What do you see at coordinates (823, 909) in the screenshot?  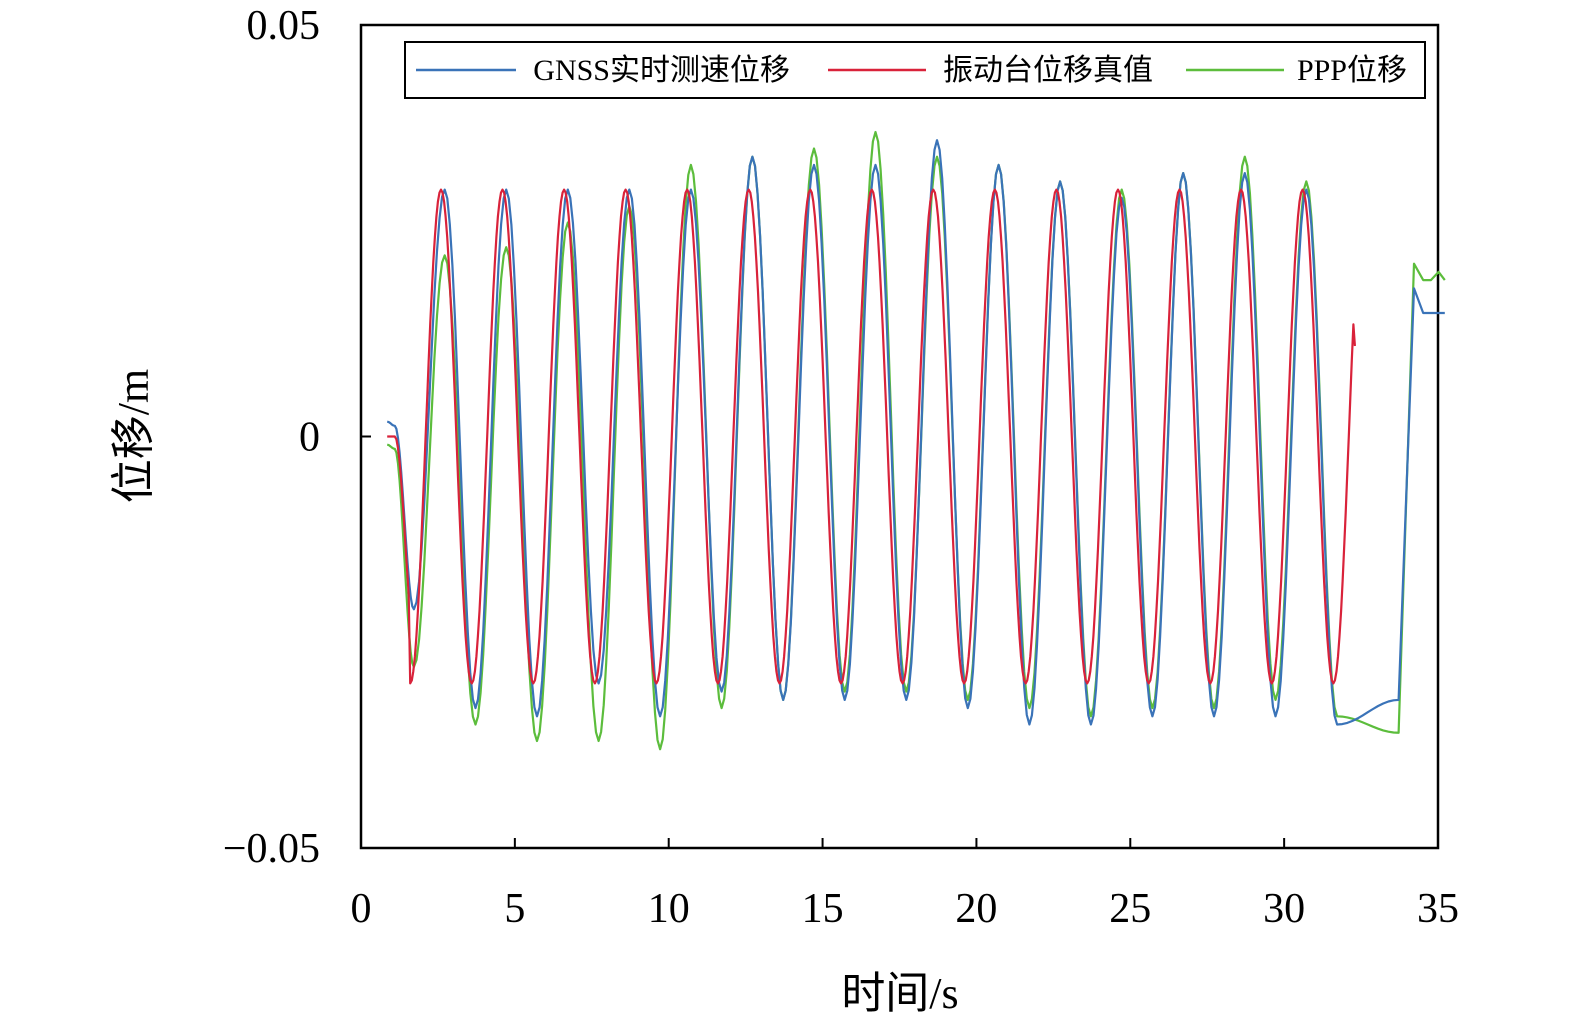 I see `x-tick-label: 15` at bounding box center [823, 909].